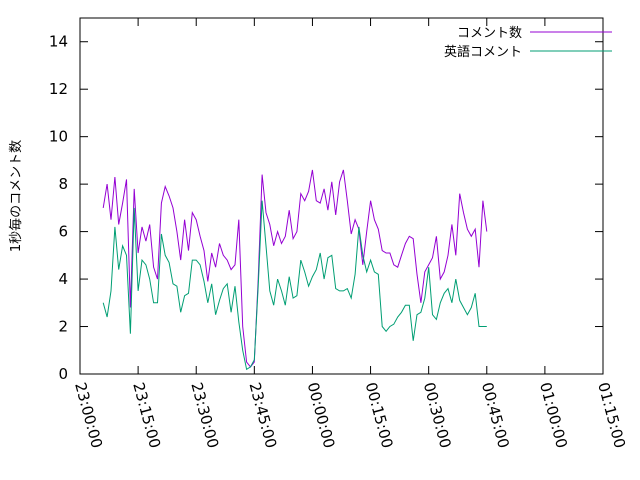 The height and width of the screenshot is (480, 640). Describe the element at coordinates (58, 42) in the screenshot. I see `y-tick-label: 14` at that location.